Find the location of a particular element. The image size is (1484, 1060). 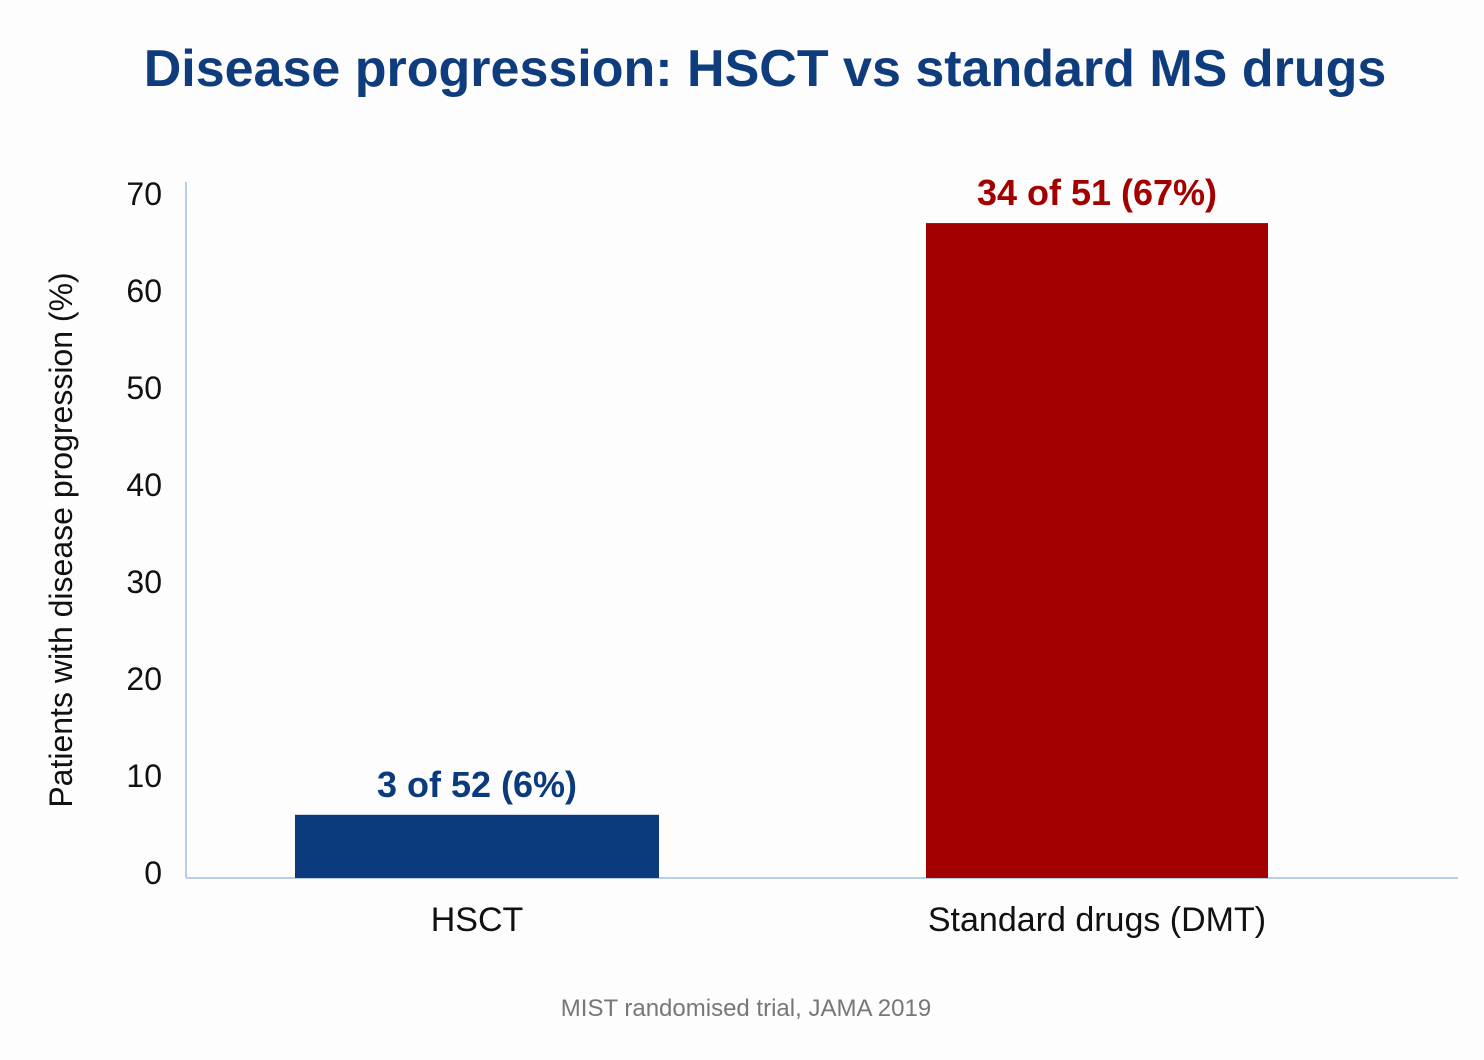

y-axis-label: Patients with disease progression (%) is located at coordinates (61, 539).